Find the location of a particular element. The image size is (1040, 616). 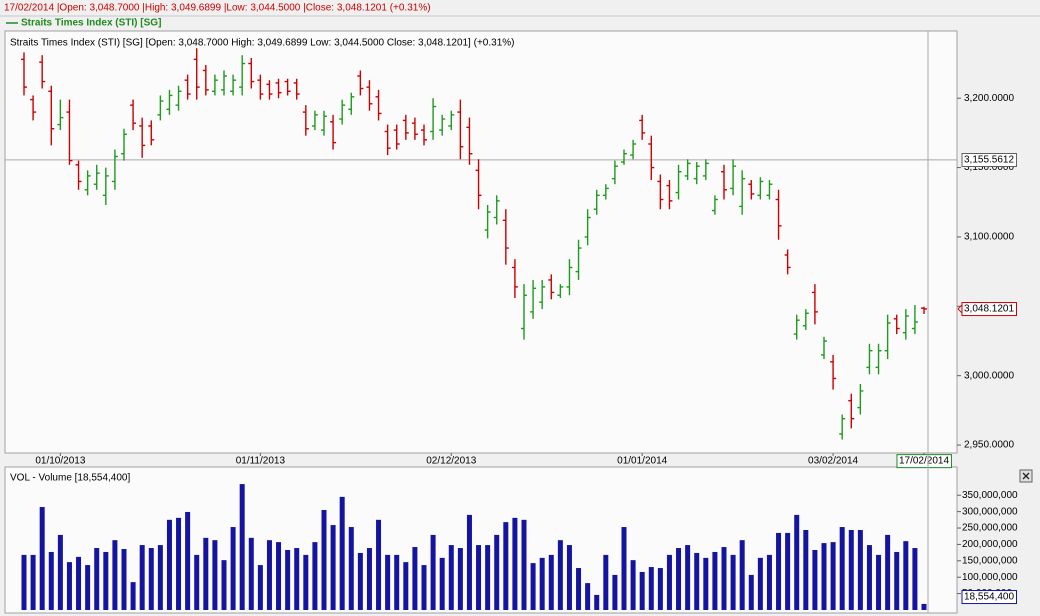

x-tick-label: 02/12/2013 is located at coordinates (451, 461).